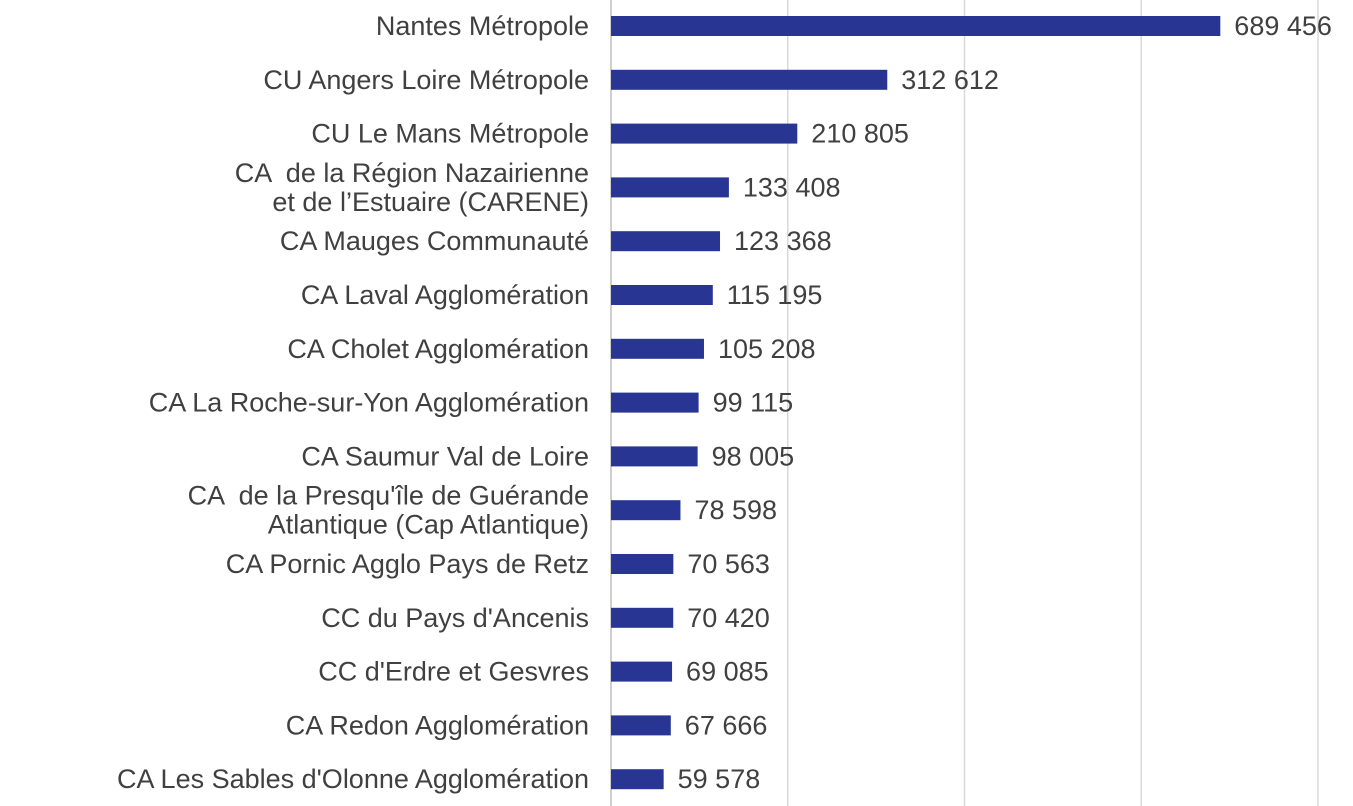 The width and height of the screenshot is (1353, 806). Describe the element at coordinates (719, 779) in the screenshot. I see `data-label: 59 578` at that location.